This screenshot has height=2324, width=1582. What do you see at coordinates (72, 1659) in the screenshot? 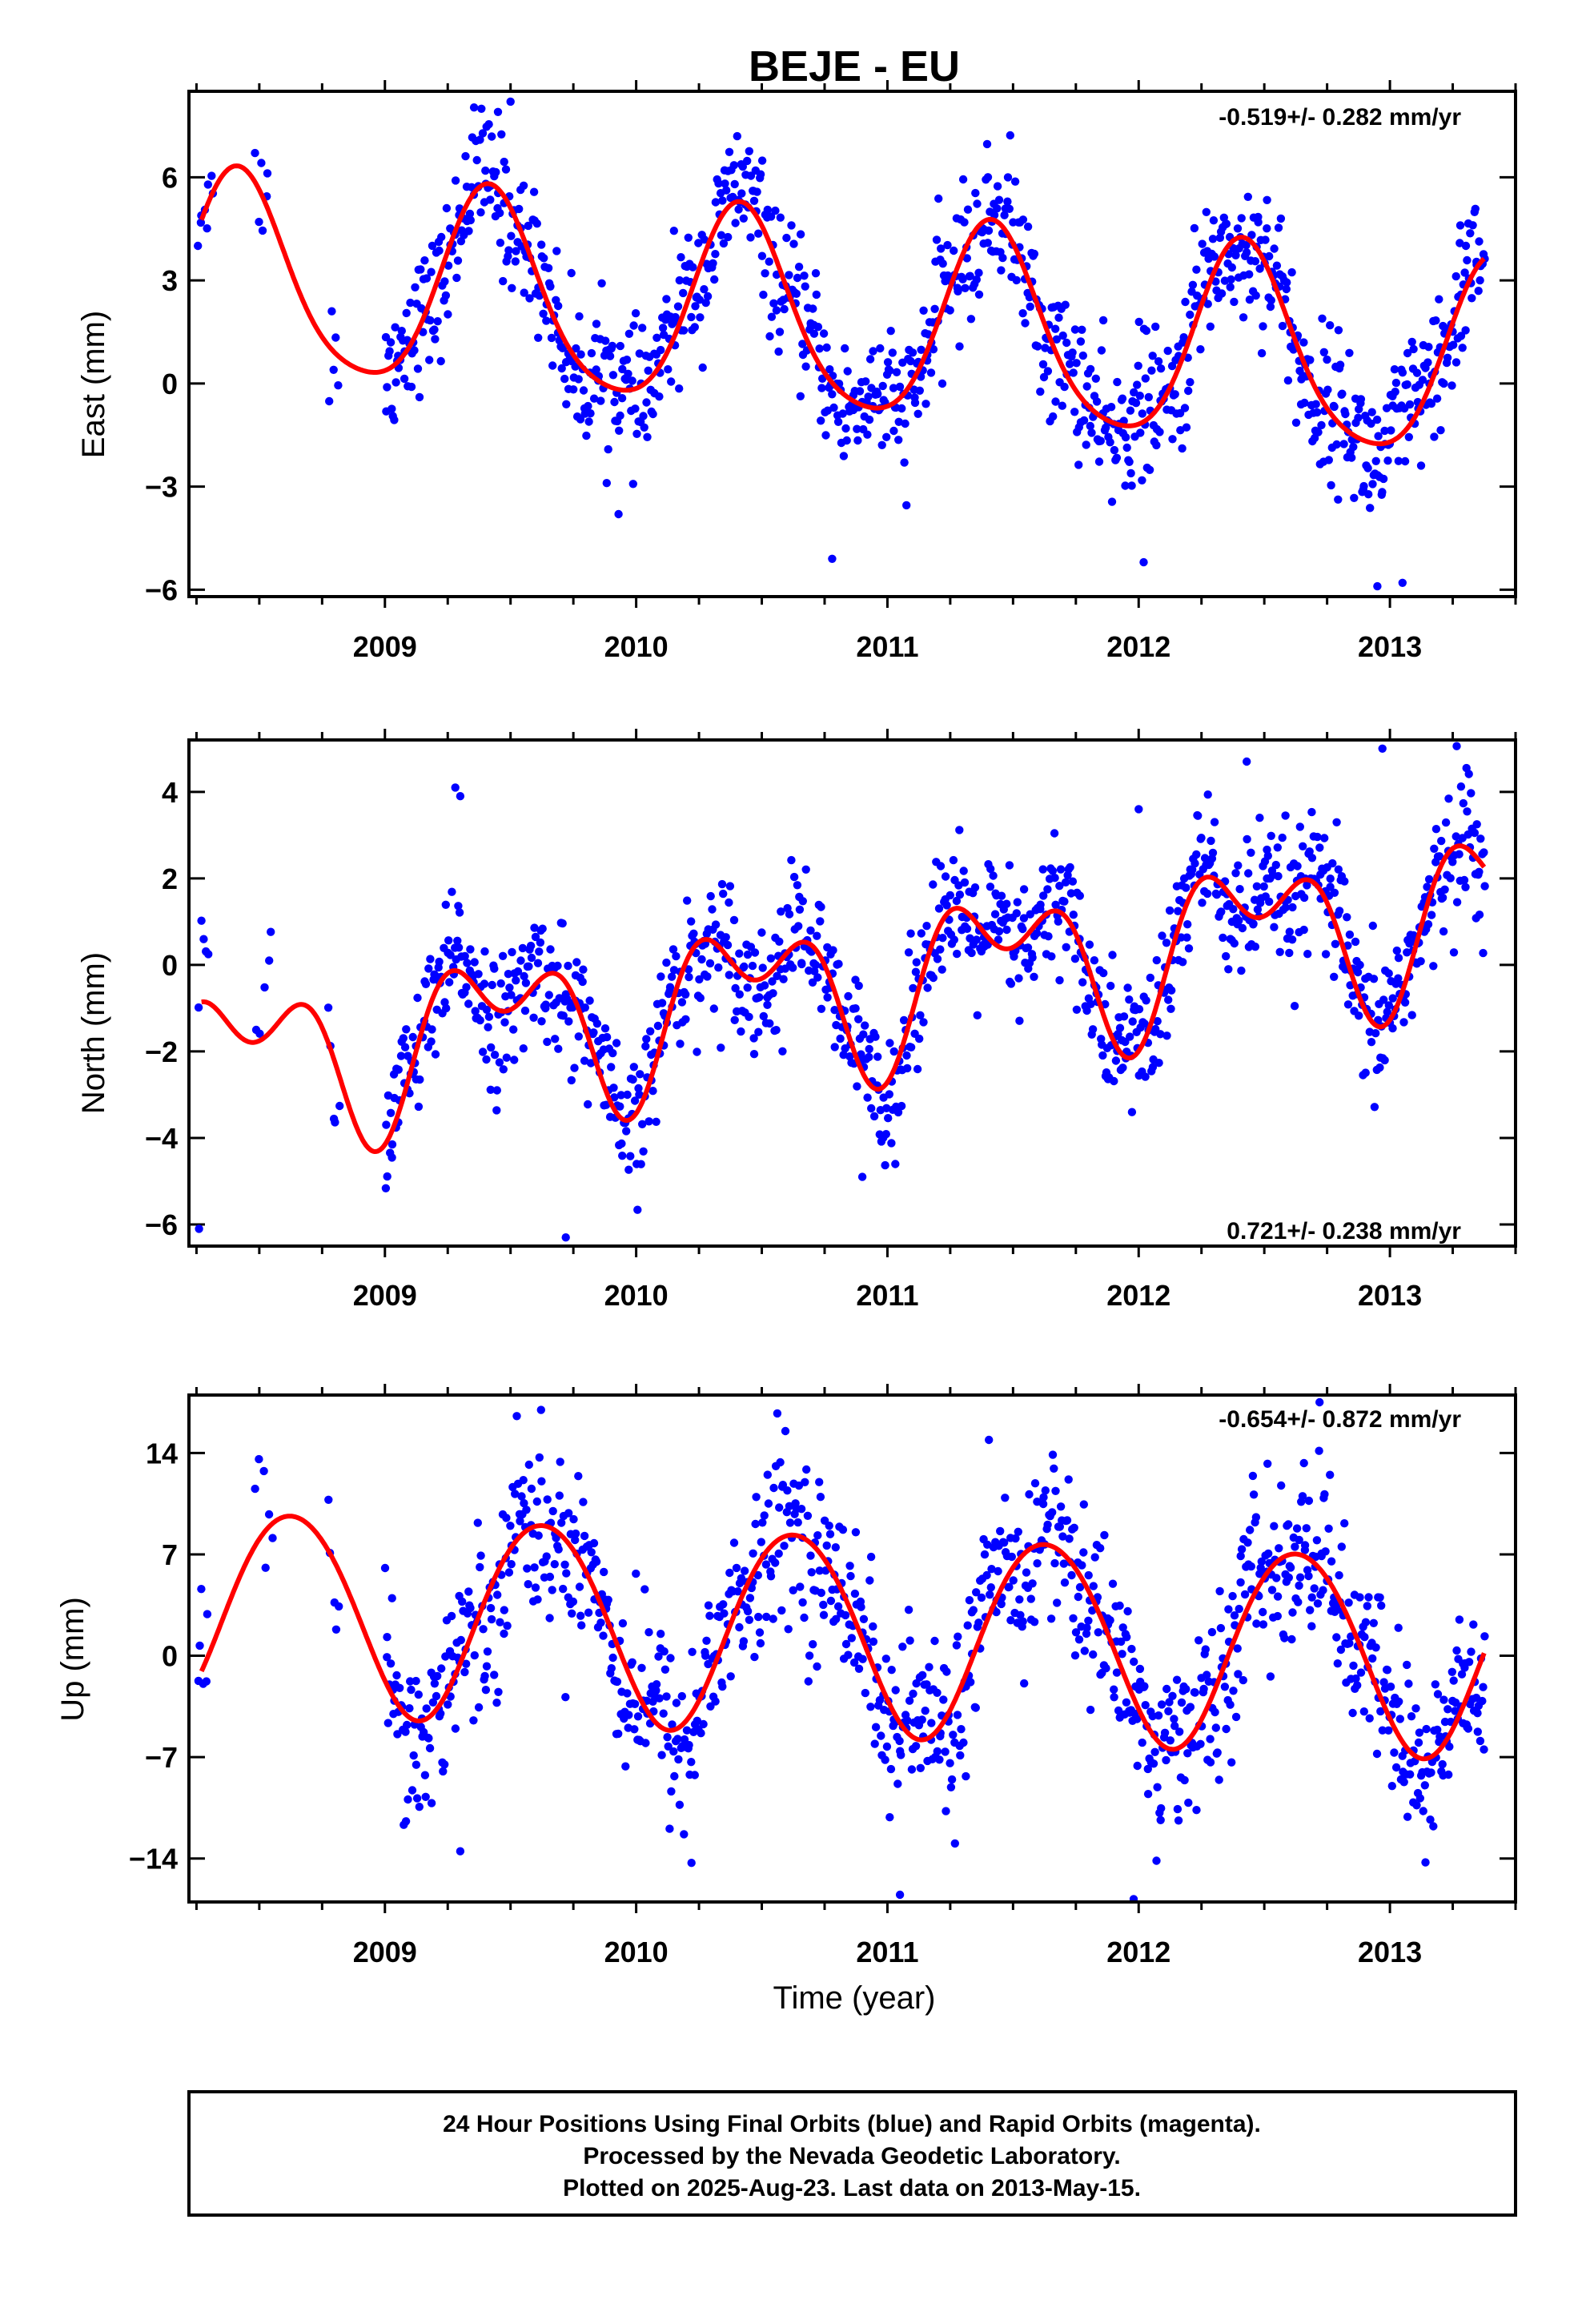
I see `up-ylabel: Up (mm)` at bounding box center [72, 1659].